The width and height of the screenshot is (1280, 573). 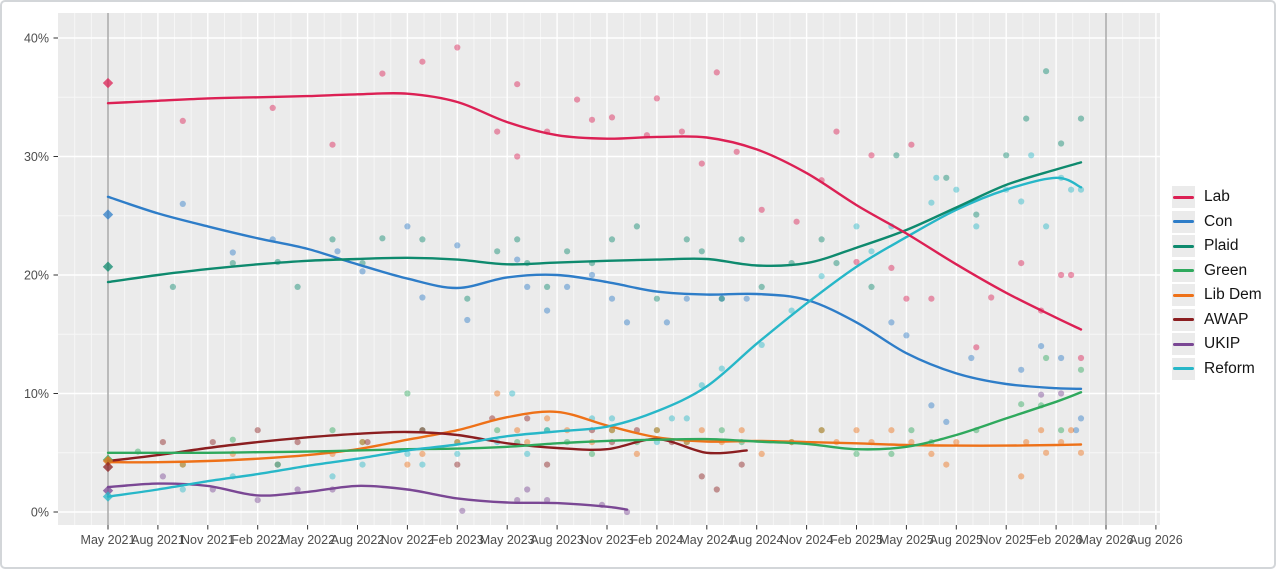 I want to click on election-result-diamond-lab, so click(x=108, y=83).